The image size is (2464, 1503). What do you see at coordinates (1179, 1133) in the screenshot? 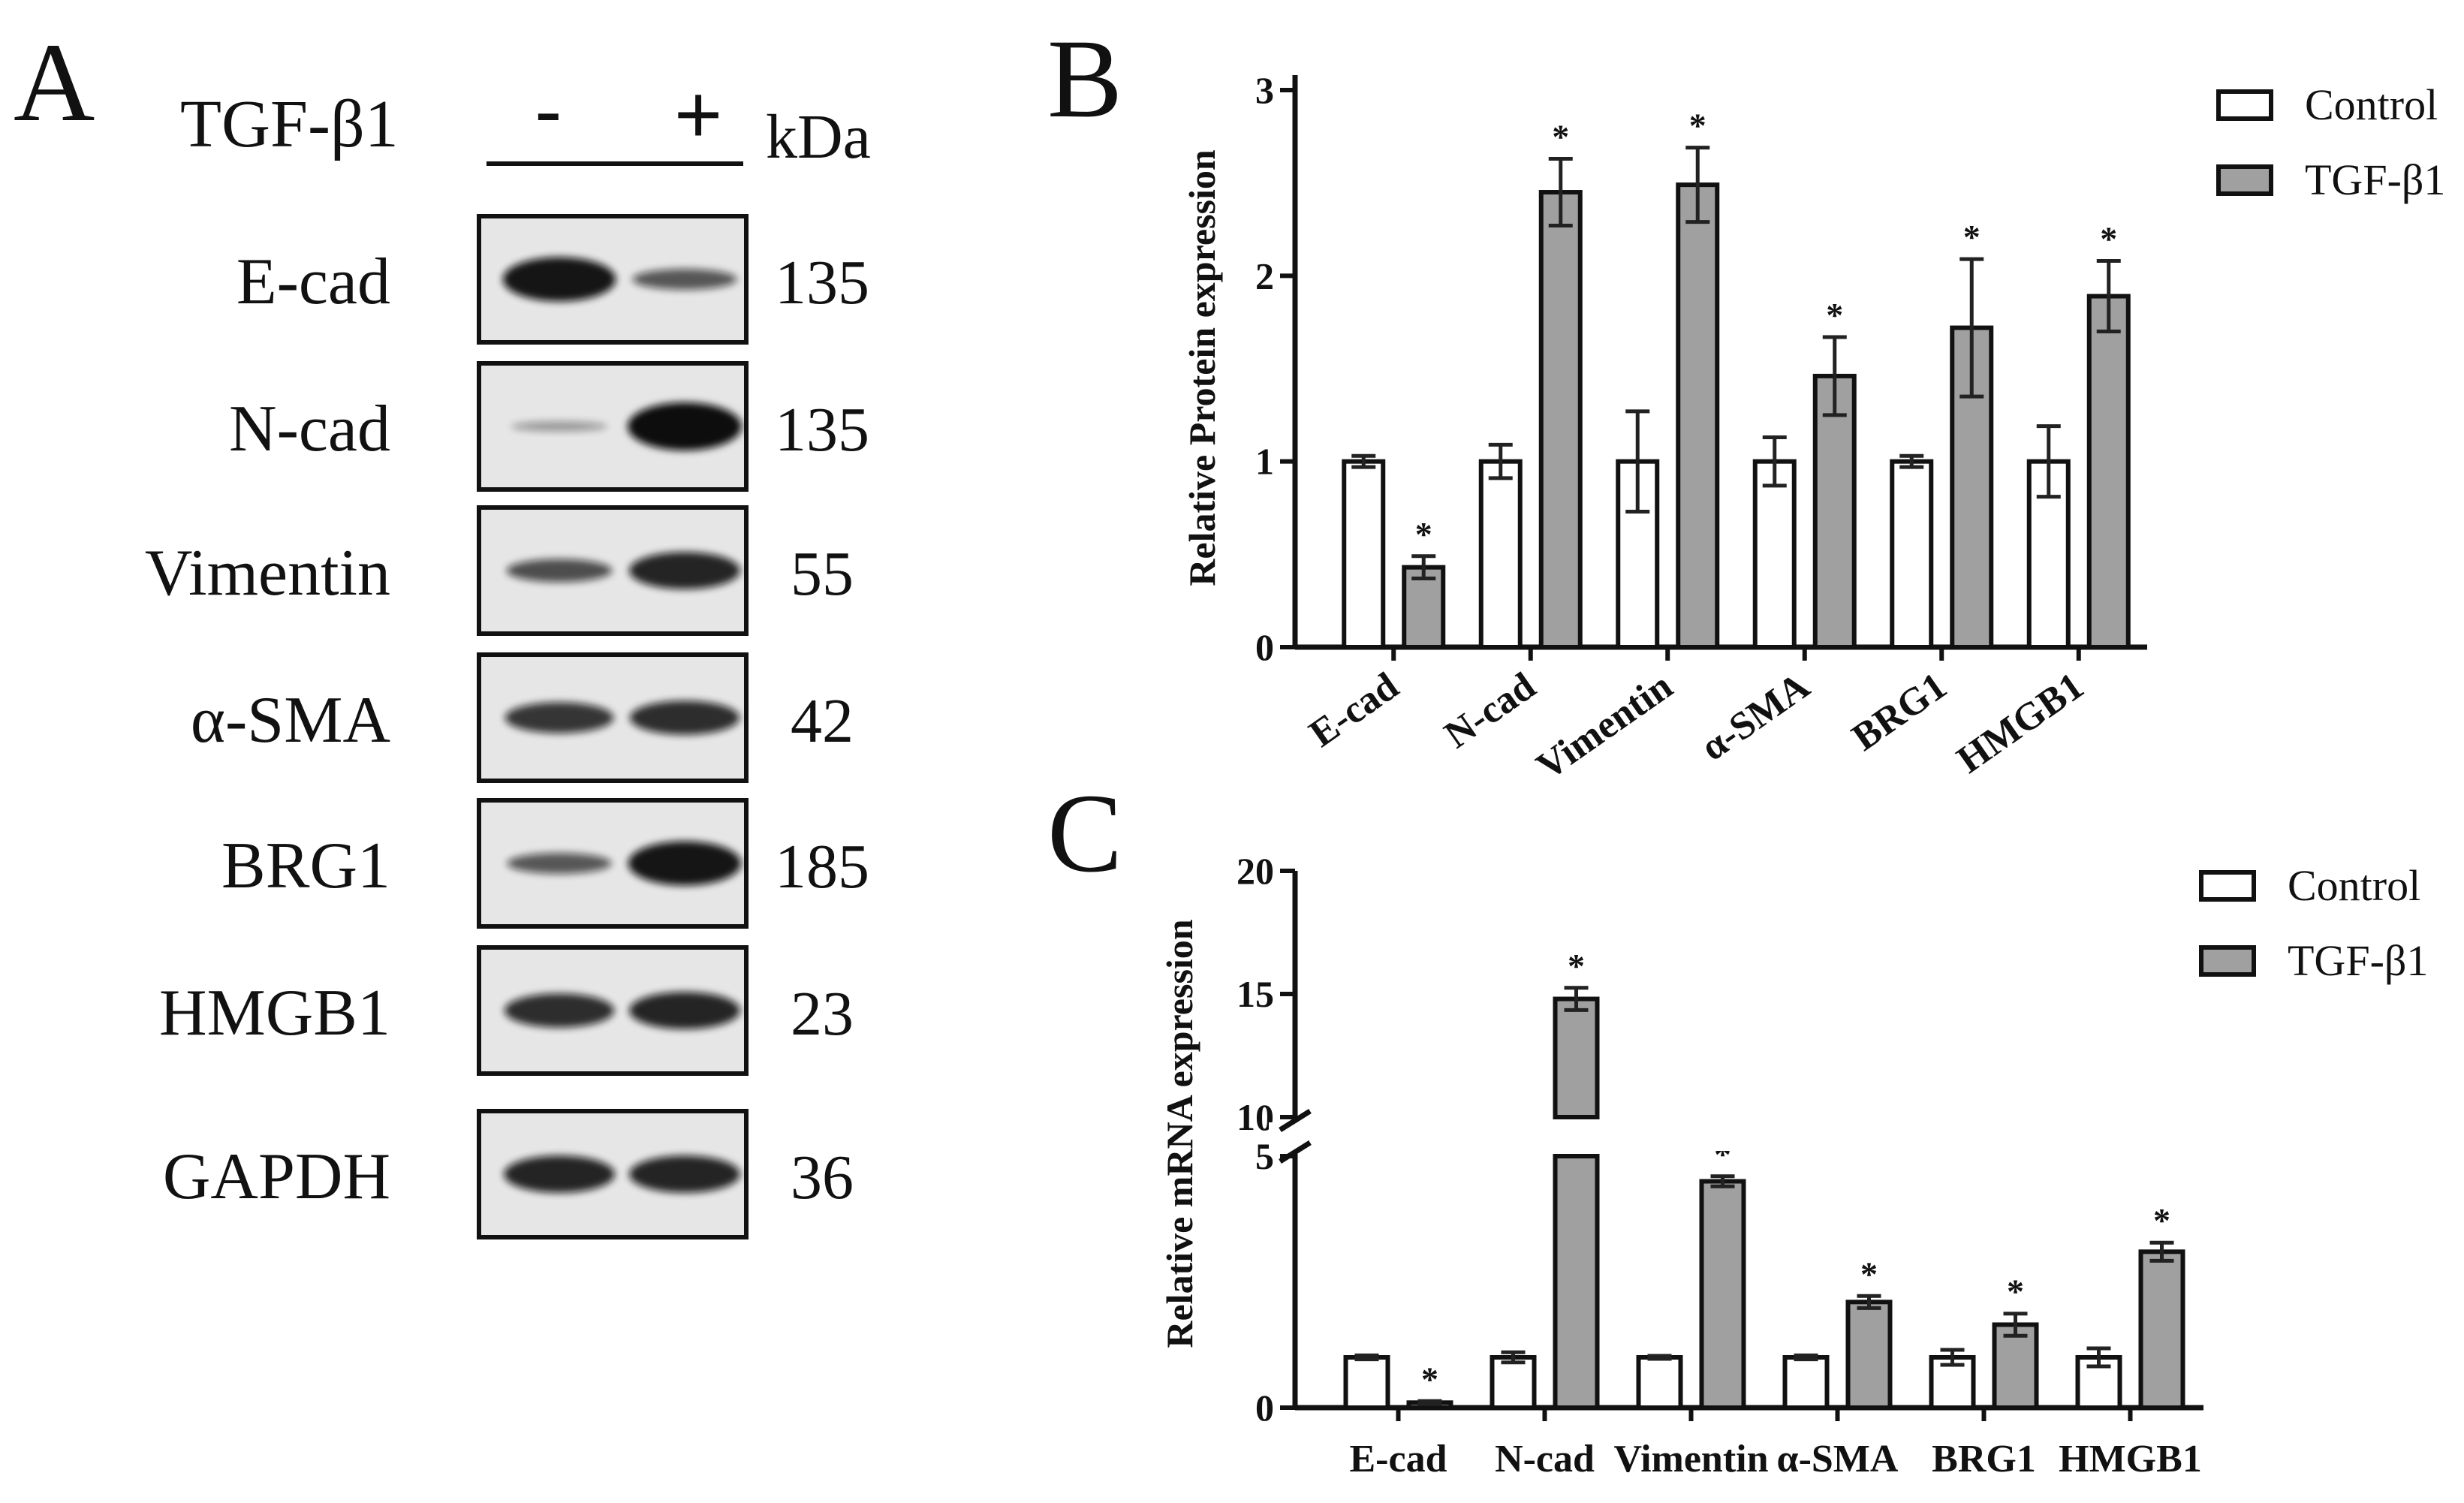
I see `y-axis-label: Relative mRNA expression` at bounding box center [1179, 1133].